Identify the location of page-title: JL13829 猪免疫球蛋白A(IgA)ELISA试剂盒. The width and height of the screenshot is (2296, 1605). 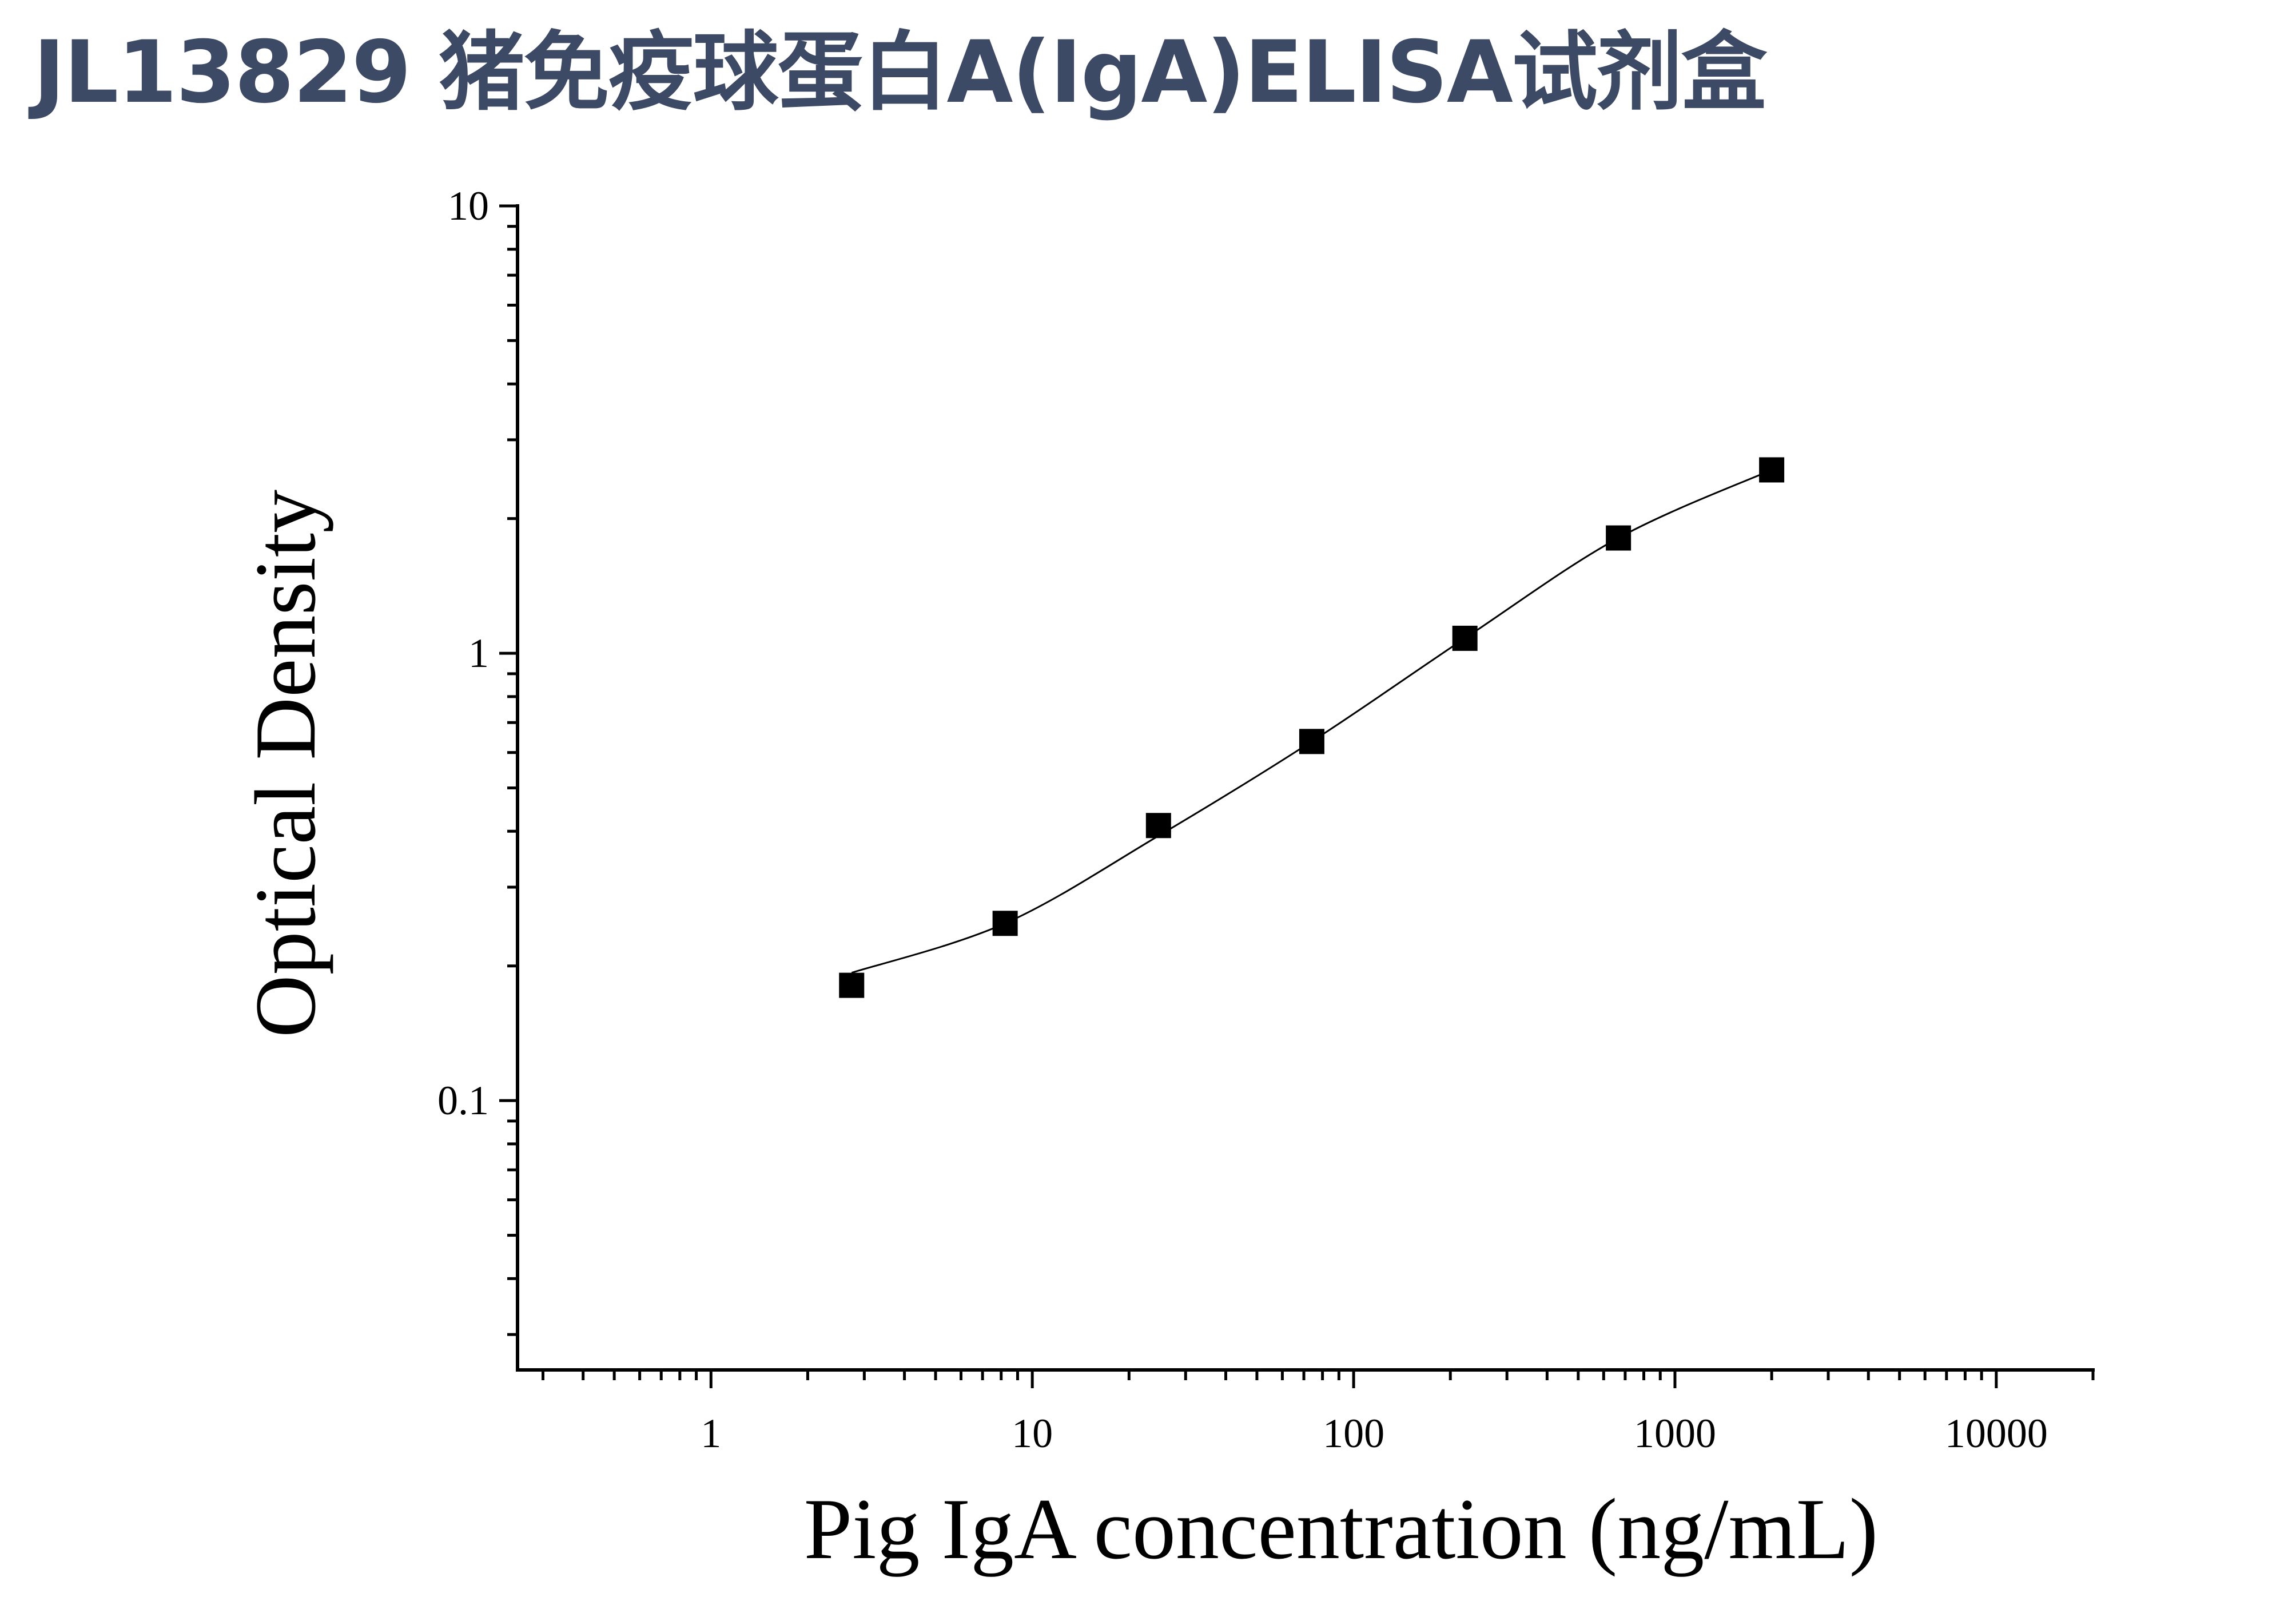
(900, 72).